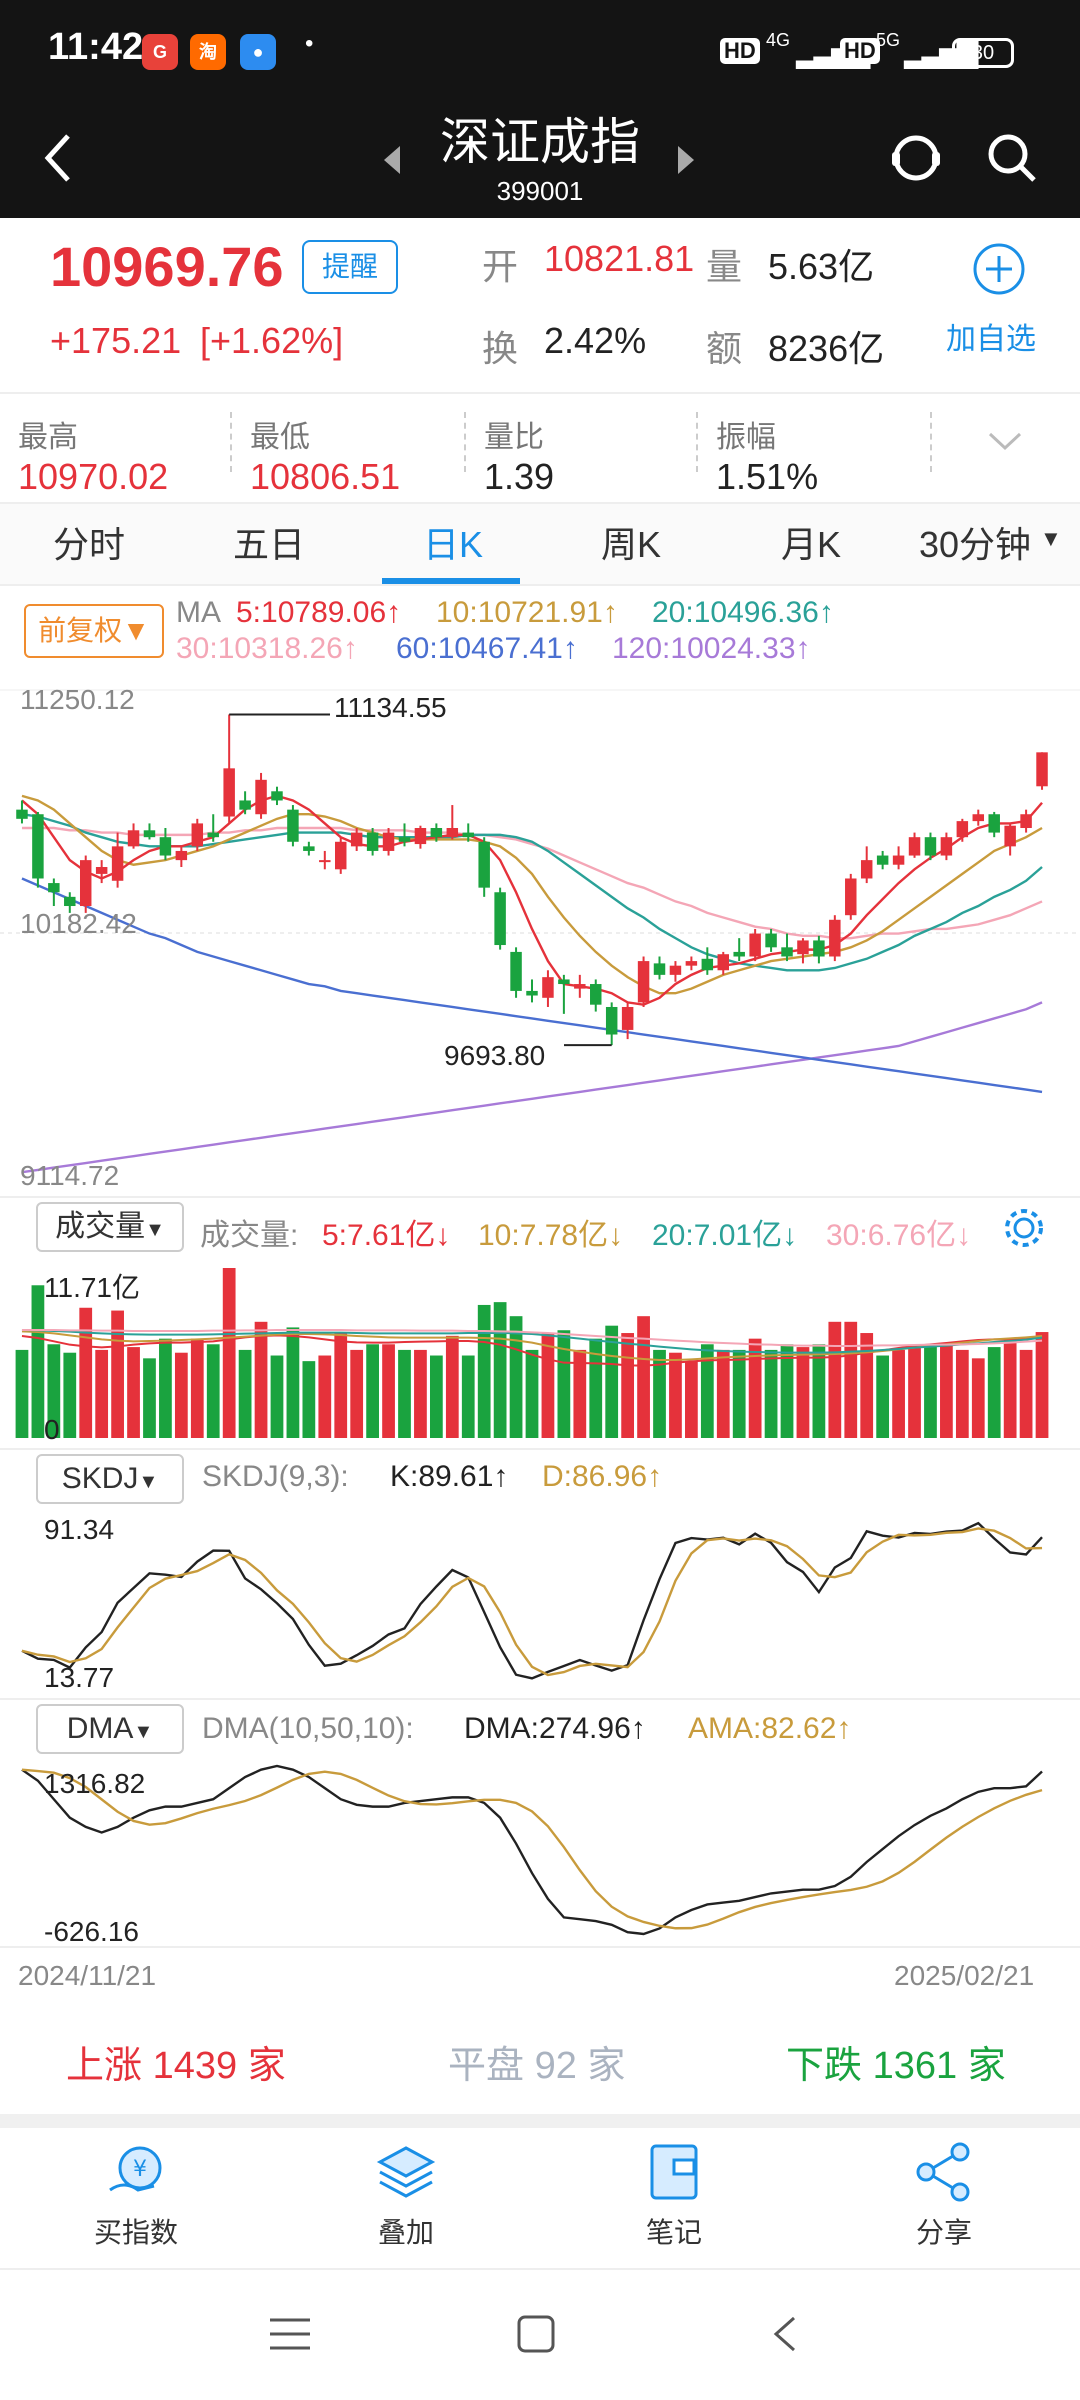  I want to click on dma-indicator-label: DMA, so click(100, 1728).